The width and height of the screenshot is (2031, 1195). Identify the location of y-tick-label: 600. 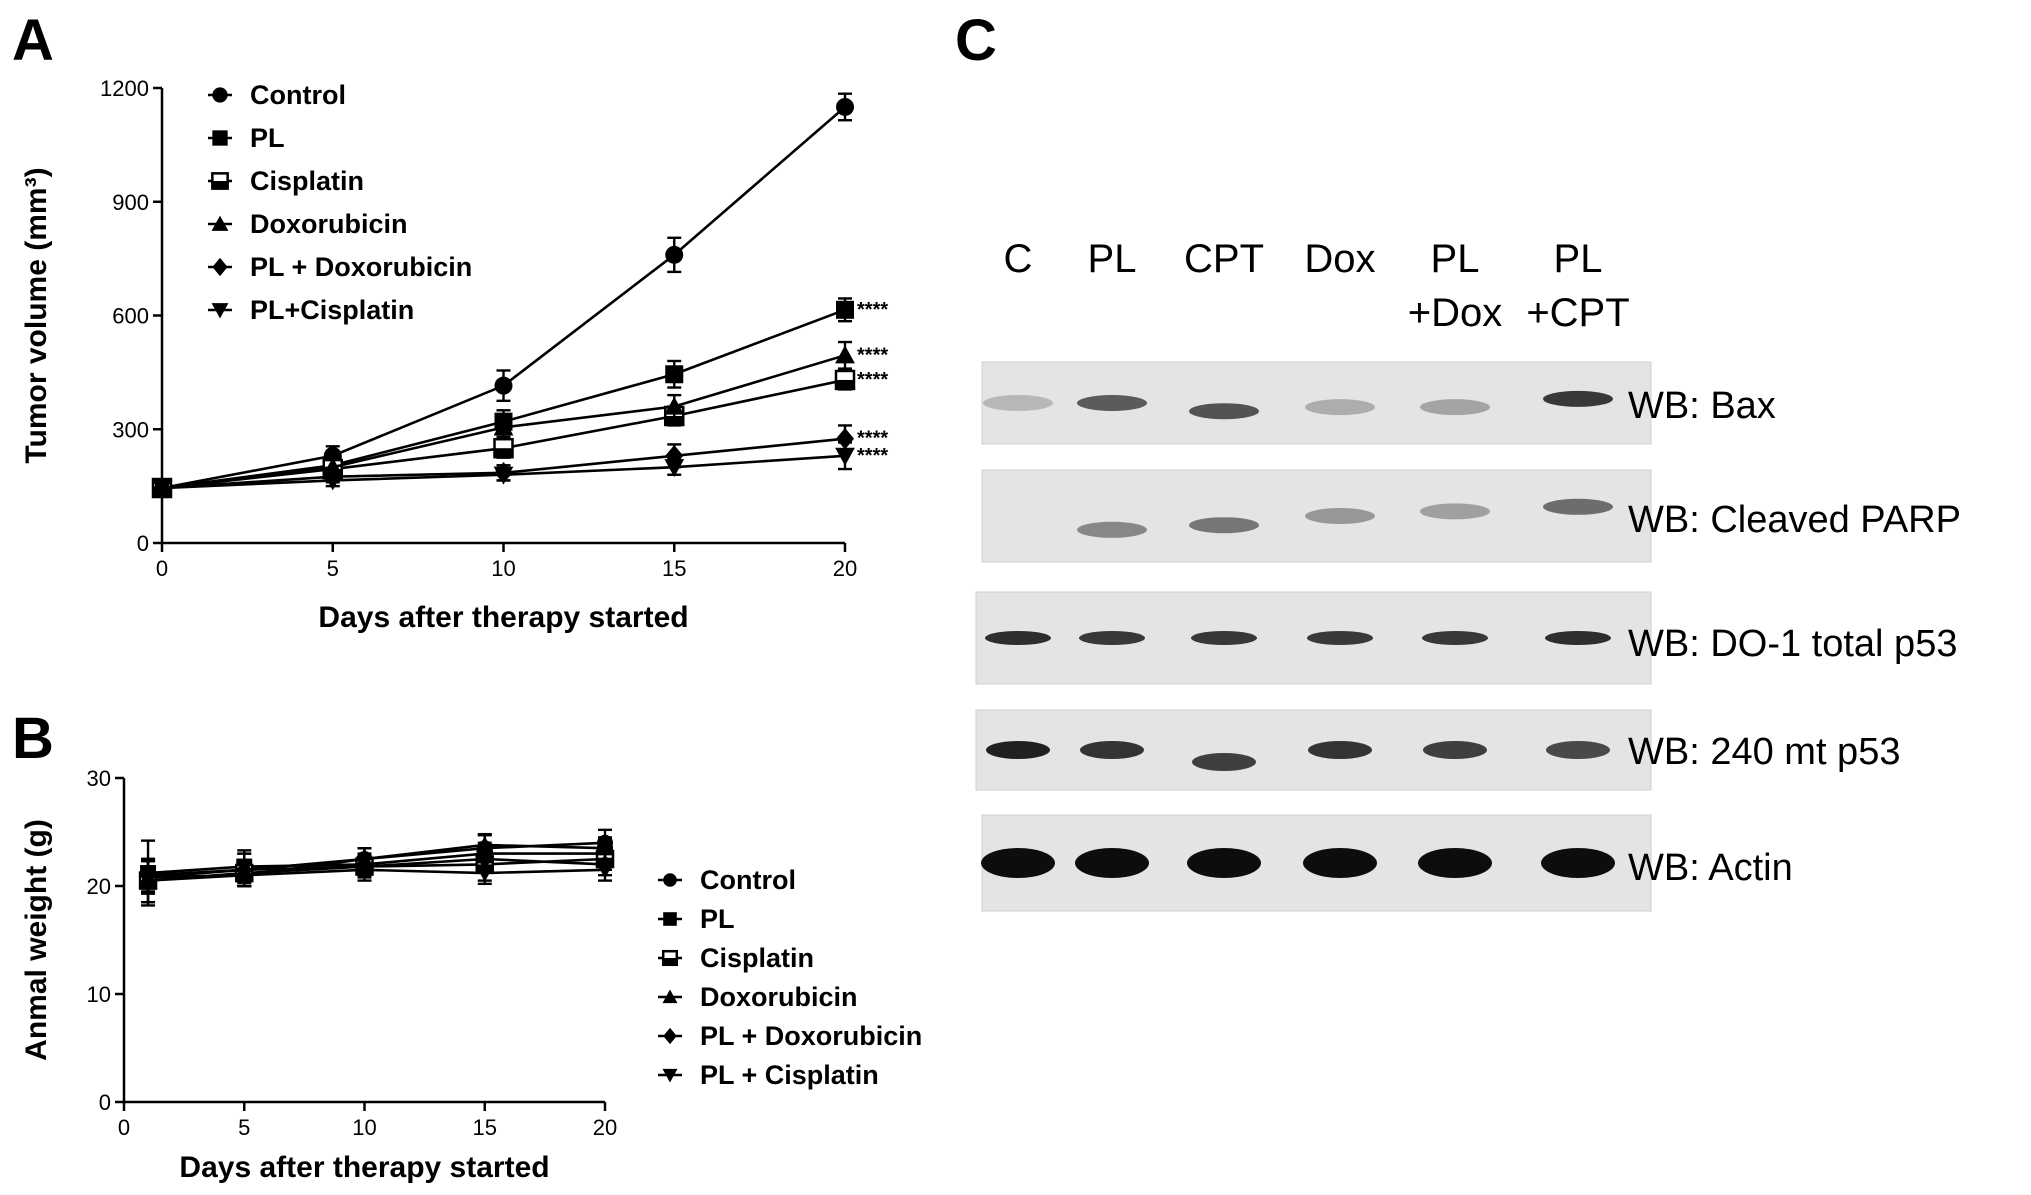
(130, 316).